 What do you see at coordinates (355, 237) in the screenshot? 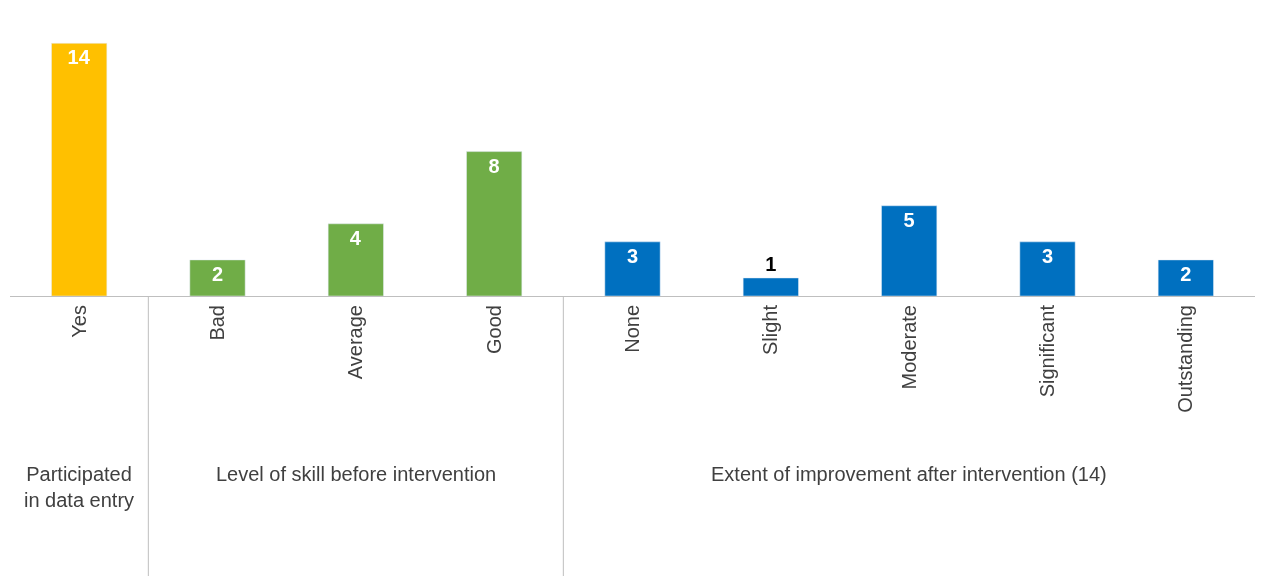
I see `data-label: 4` at bounding box center [355, 237].